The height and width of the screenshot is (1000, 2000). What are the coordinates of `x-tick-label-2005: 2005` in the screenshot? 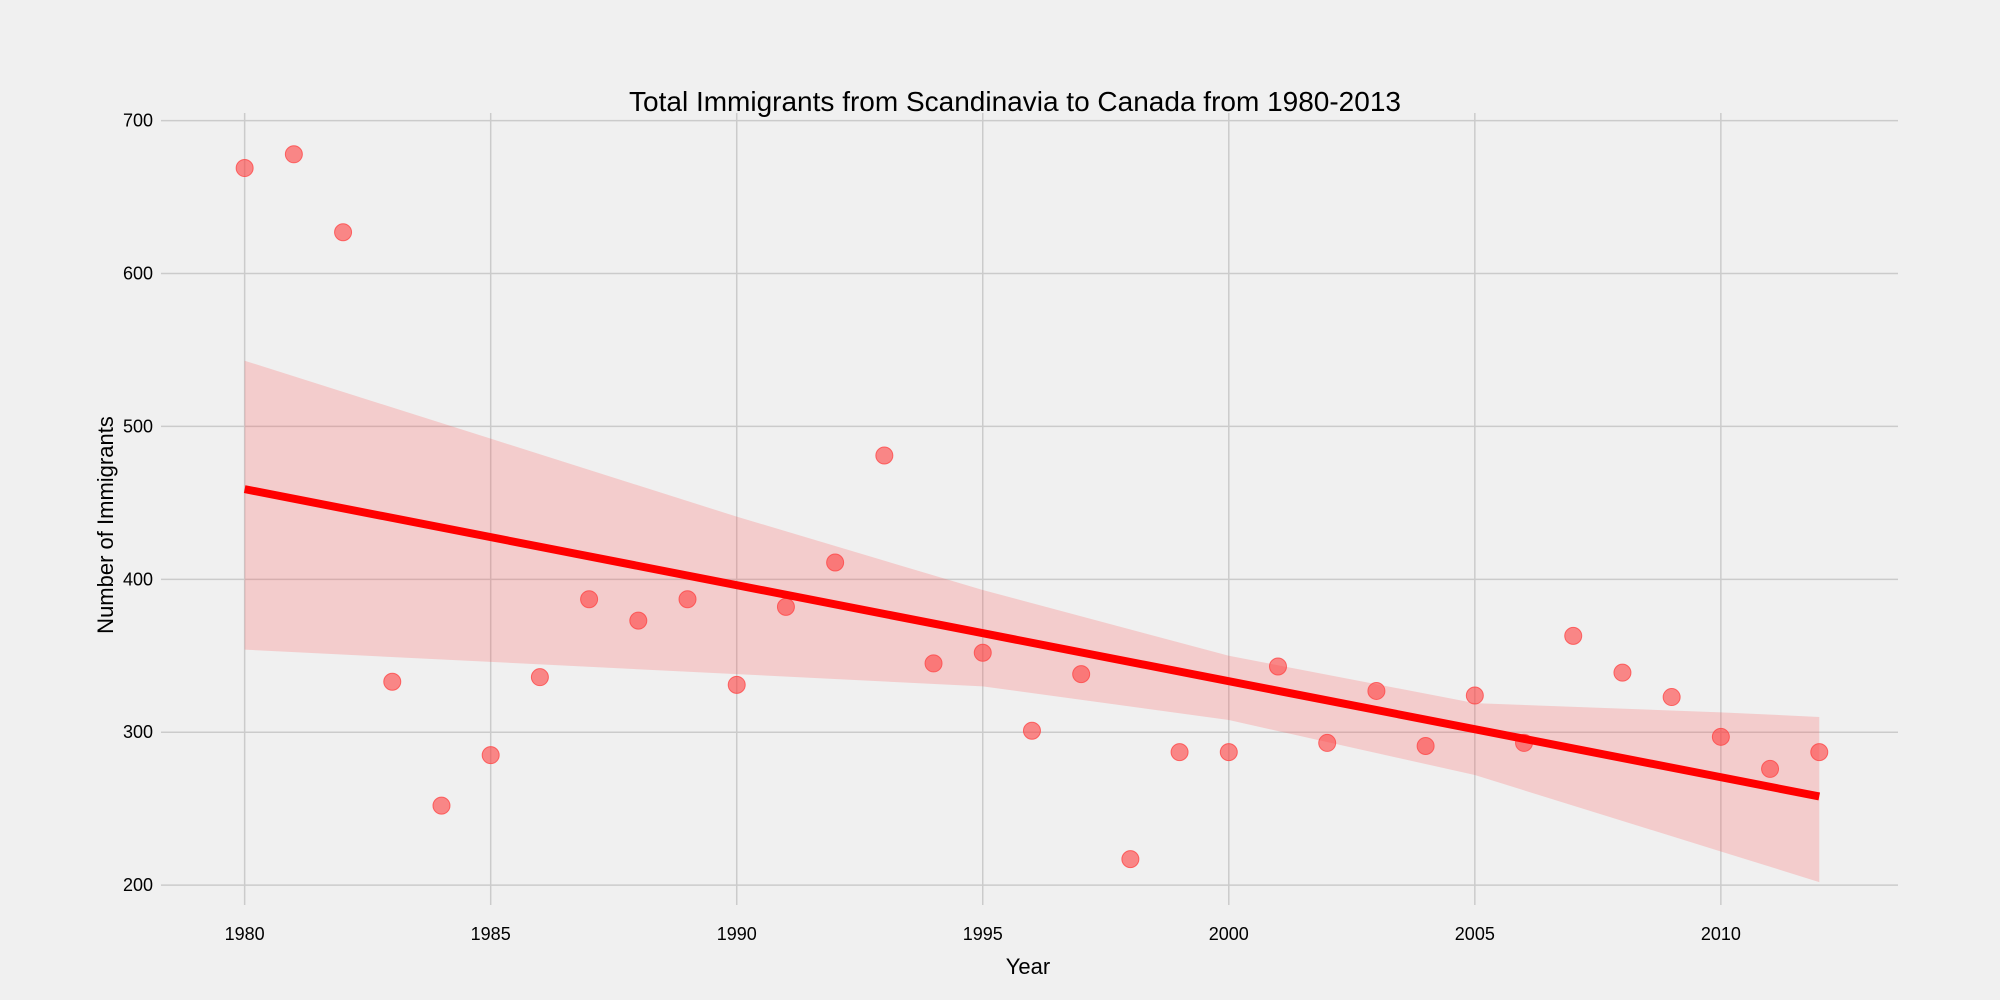 It's located at (1475, 934).